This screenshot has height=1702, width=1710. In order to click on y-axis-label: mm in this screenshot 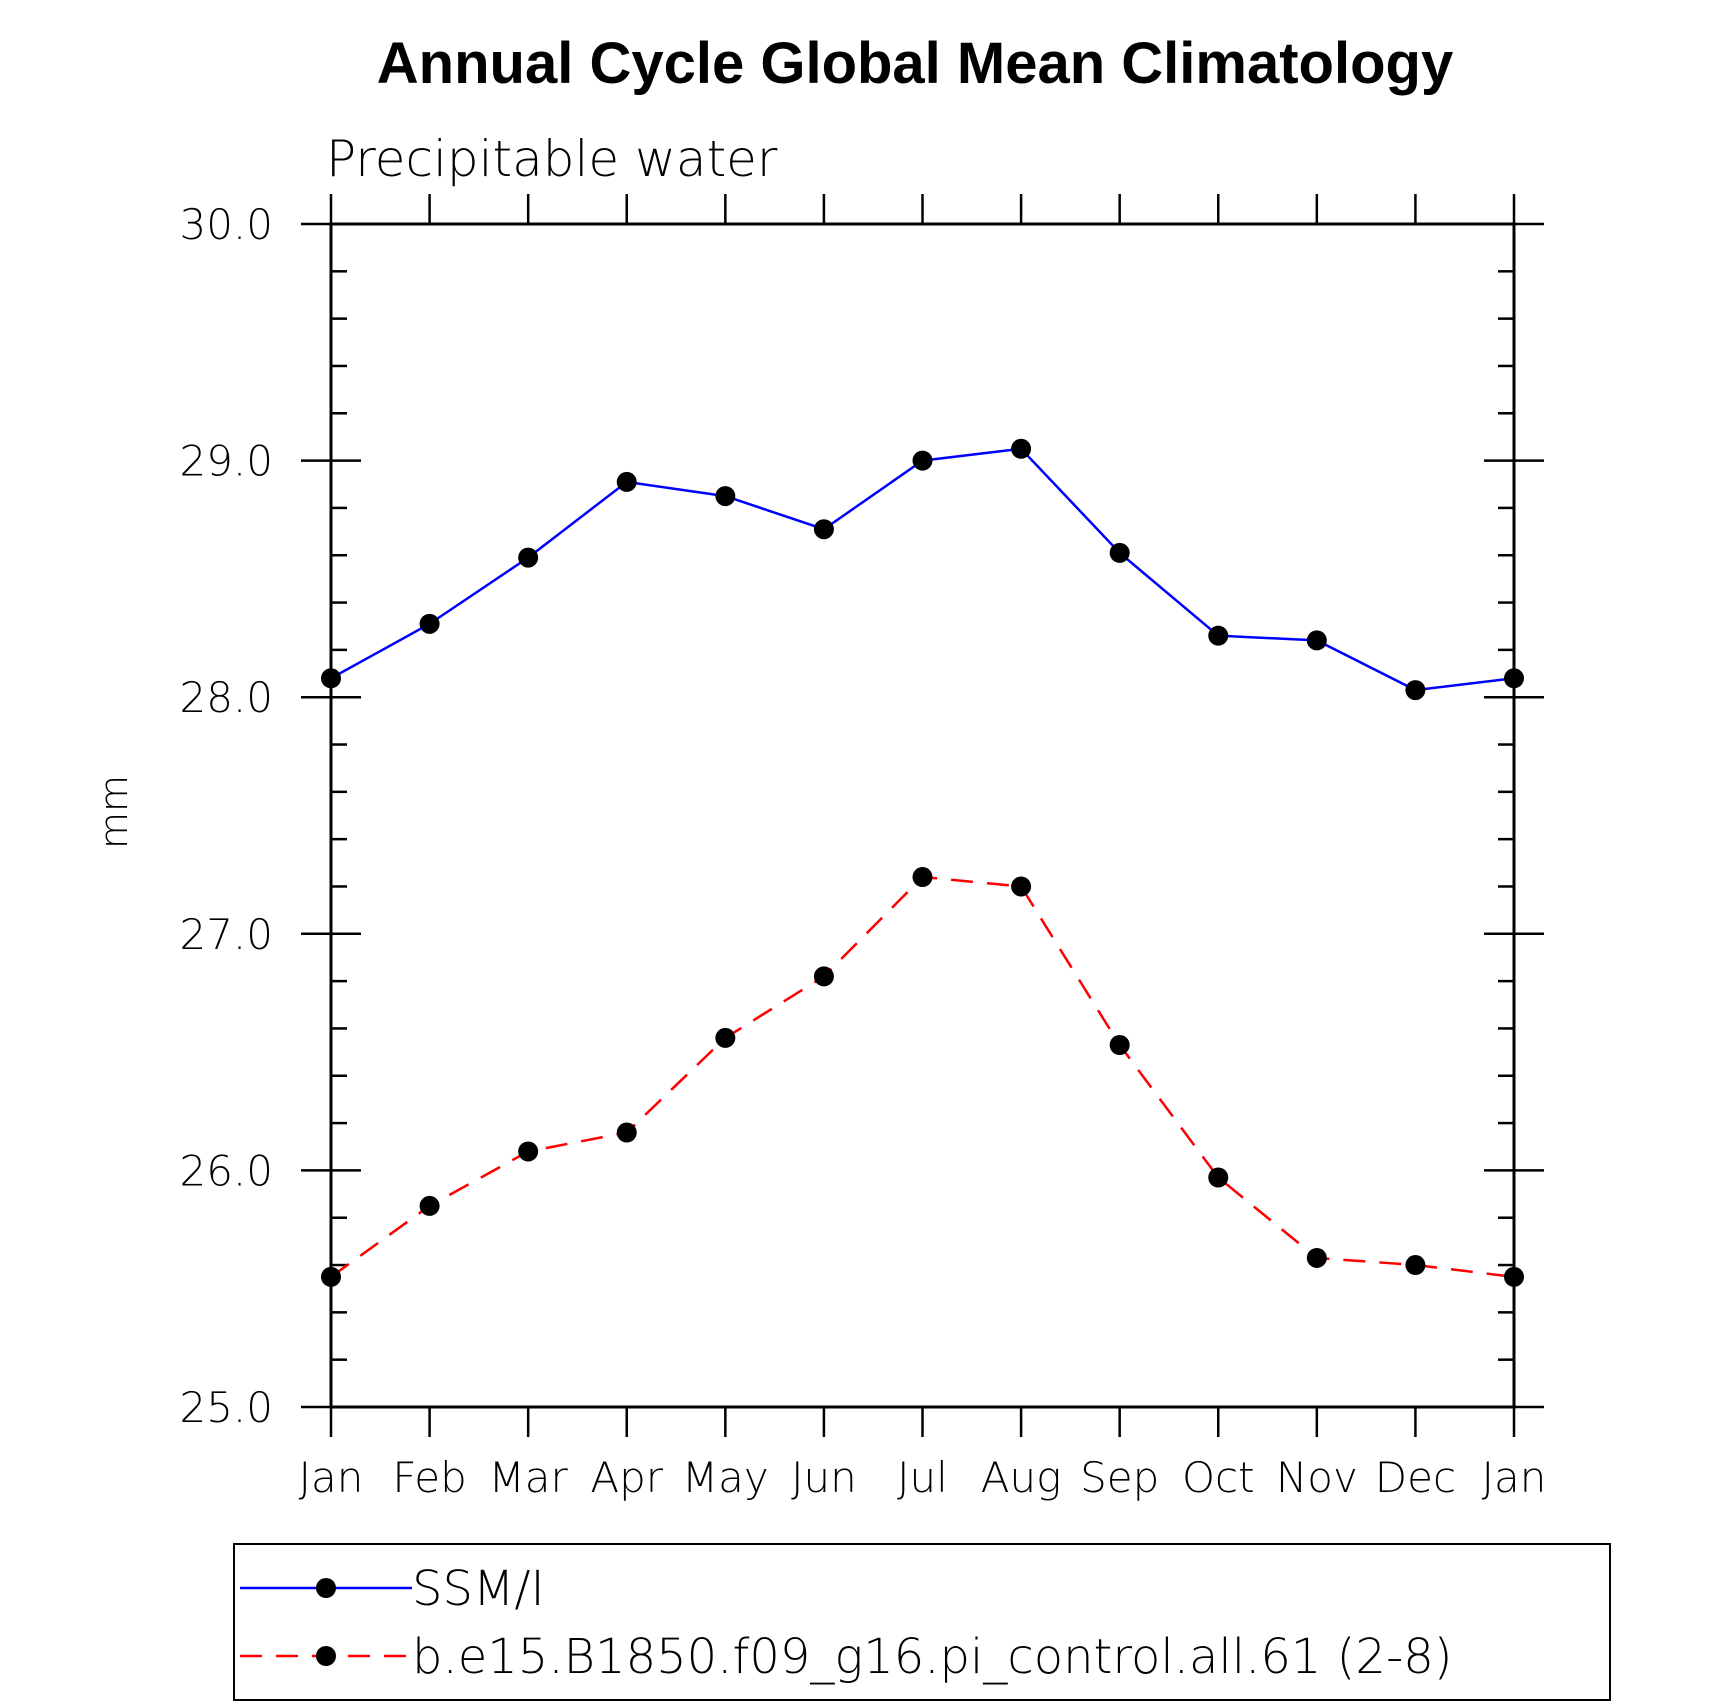, I will do `click(114, 812)`.